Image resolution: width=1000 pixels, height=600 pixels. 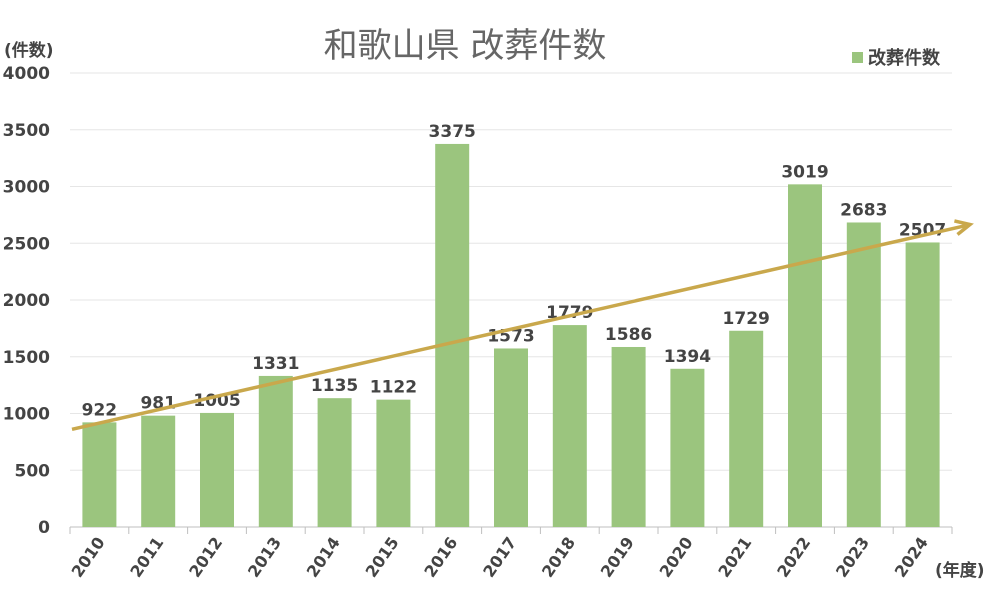 I want to click on x-tick-label: 2019, so click(x=617, y=556).